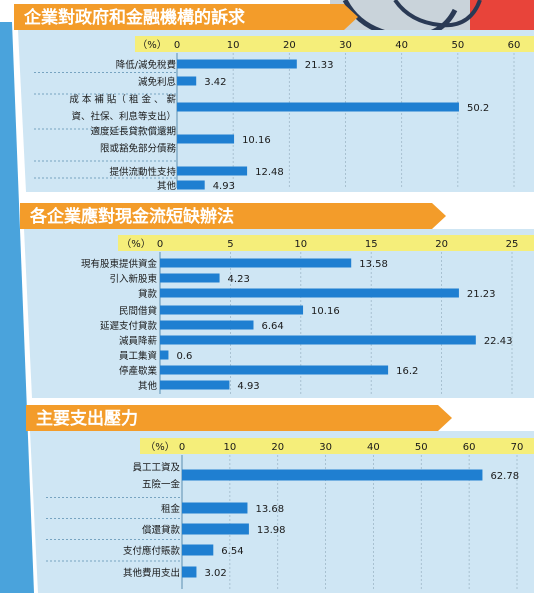 This screenshot has width=534, height=593. I want to click on category-label: 資、社保、利息等支出）, so click(123, 117).